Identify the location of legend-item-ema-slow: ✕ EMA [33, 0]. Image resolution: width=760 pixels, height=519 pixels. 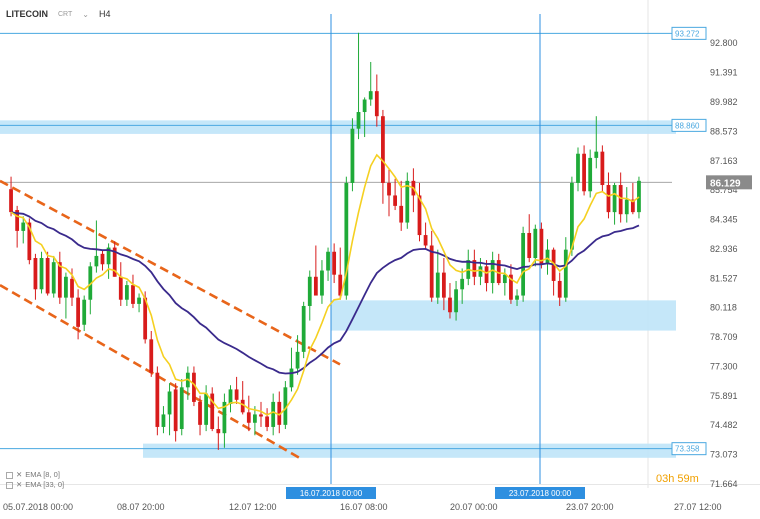
(35, 485).